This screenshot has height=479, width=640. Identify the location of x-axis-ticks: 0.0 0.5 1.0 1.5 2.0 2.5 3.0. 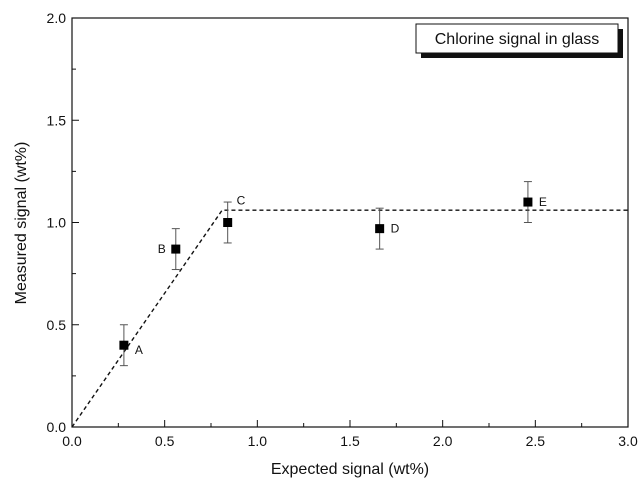
(350, 434).